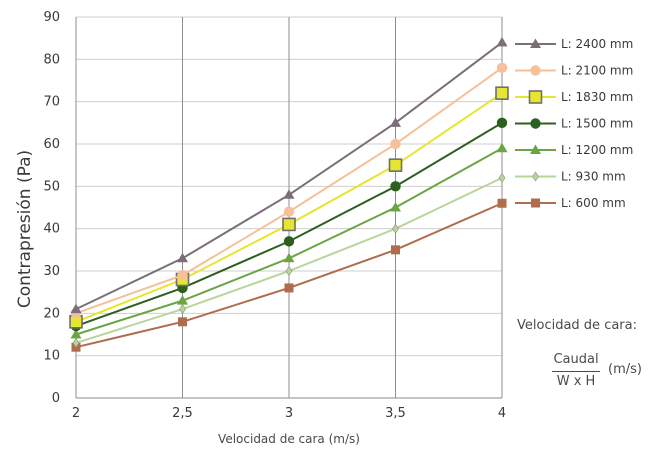 This screenshot has width=658, height=449. I want to click on x-tick-labels: 2 2,5 3 3,5 4, so click(289, 413).